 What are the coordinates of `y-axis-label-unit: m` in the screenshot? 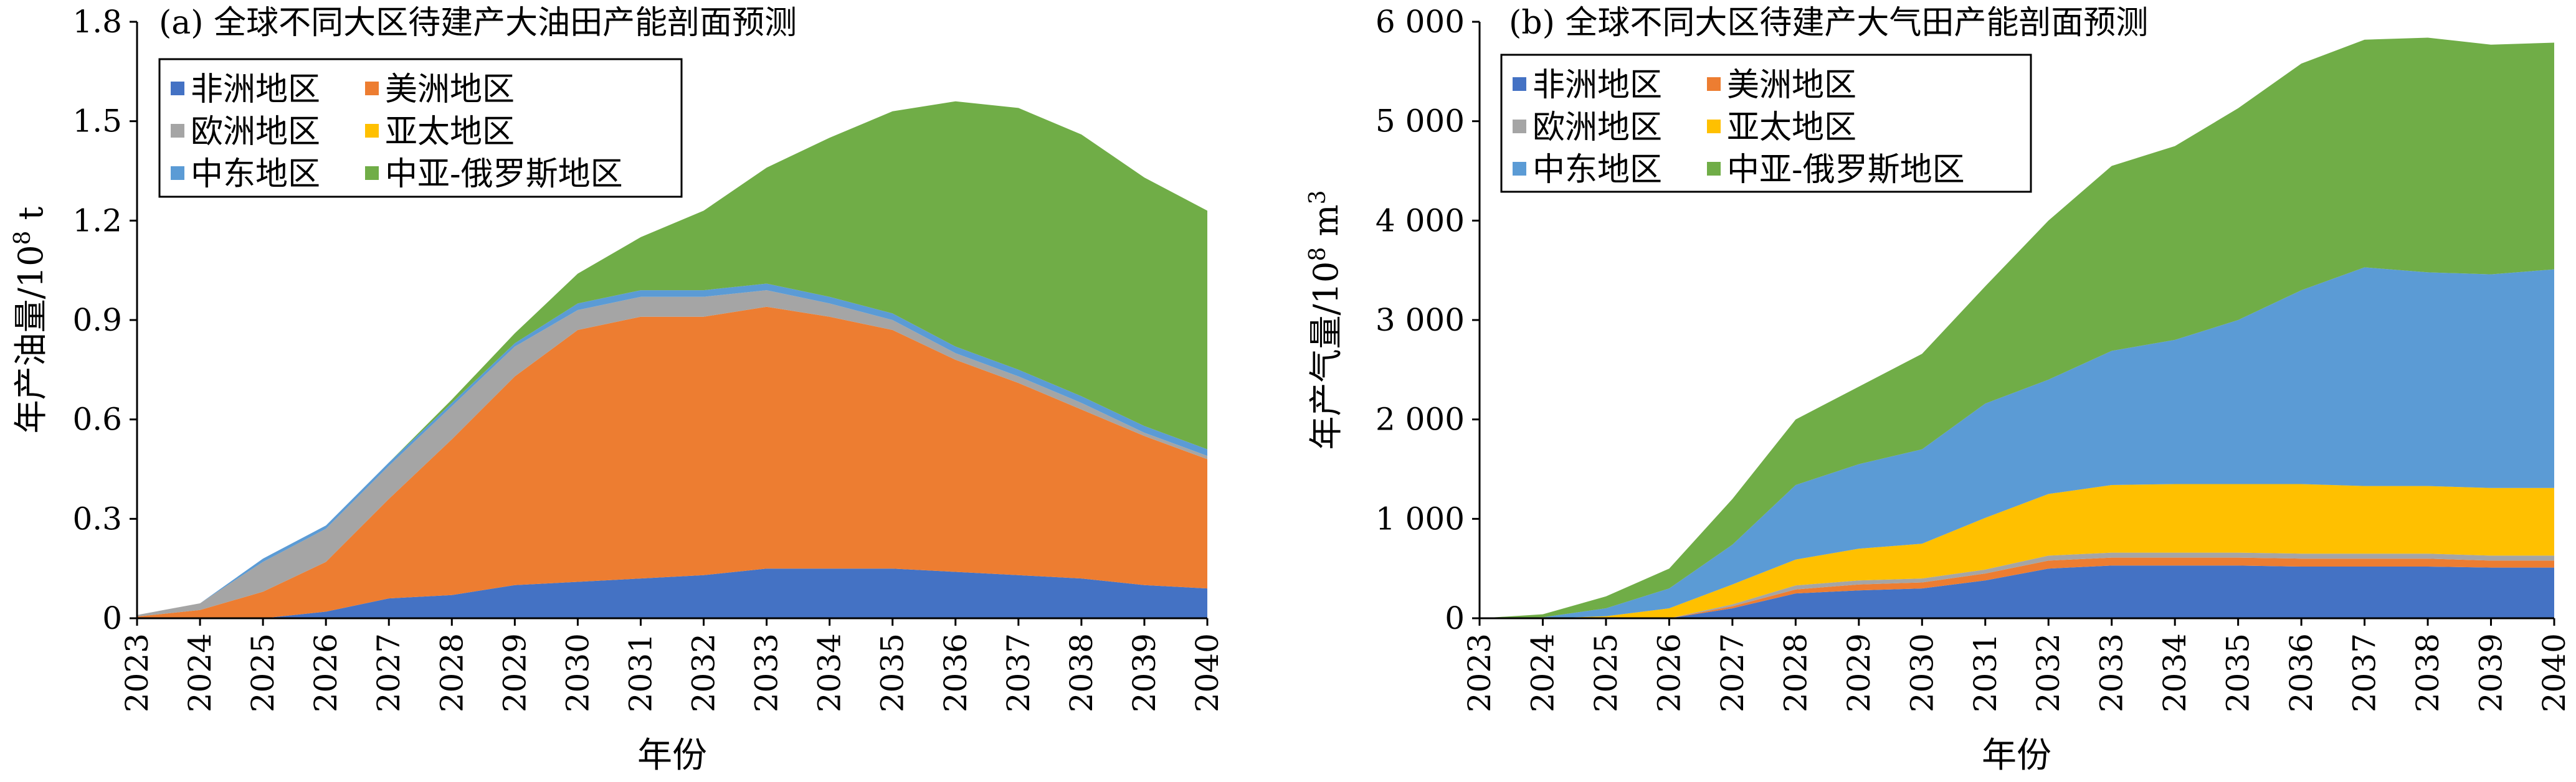 It's located at (1326, 226).